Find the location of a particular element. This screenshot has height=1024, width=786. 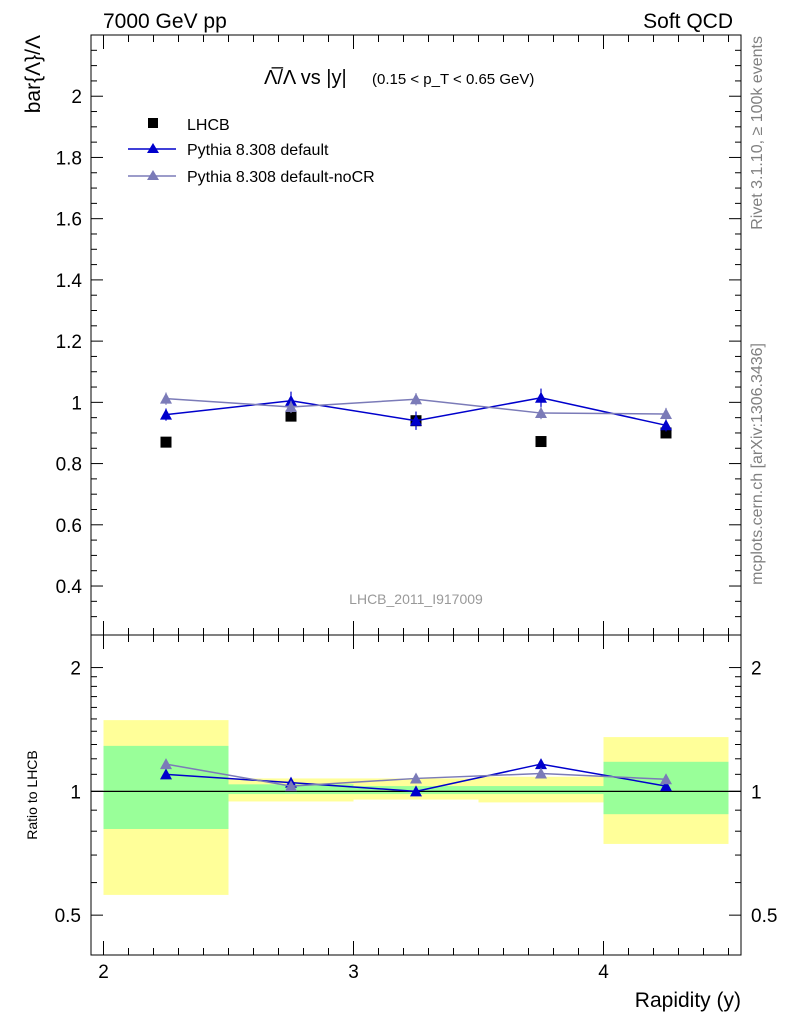

plot-title-main: Λ̅/Λ vs |y| is located at coordinates (305, 77).